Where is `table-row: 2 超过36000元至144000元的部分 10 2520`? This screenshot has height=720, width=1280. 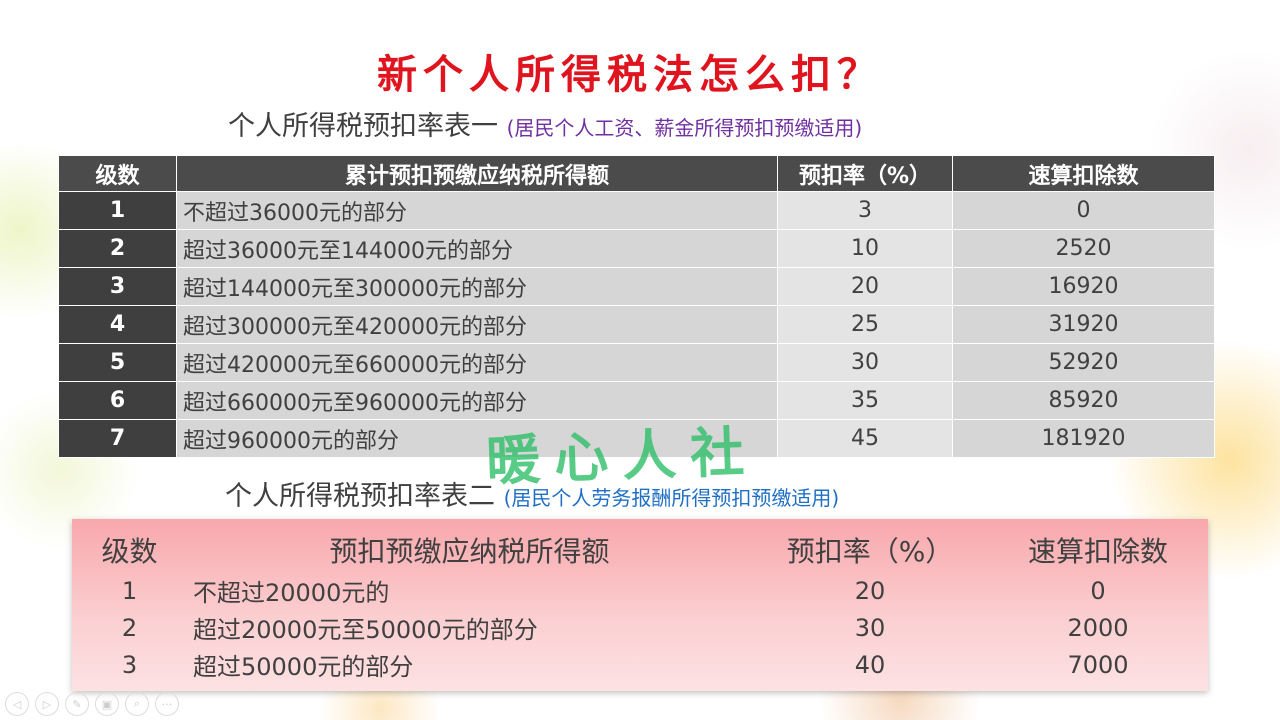 table-row: 2 超过36000元至144000元的部分 10 2520 is located at coordinates (636, 248).